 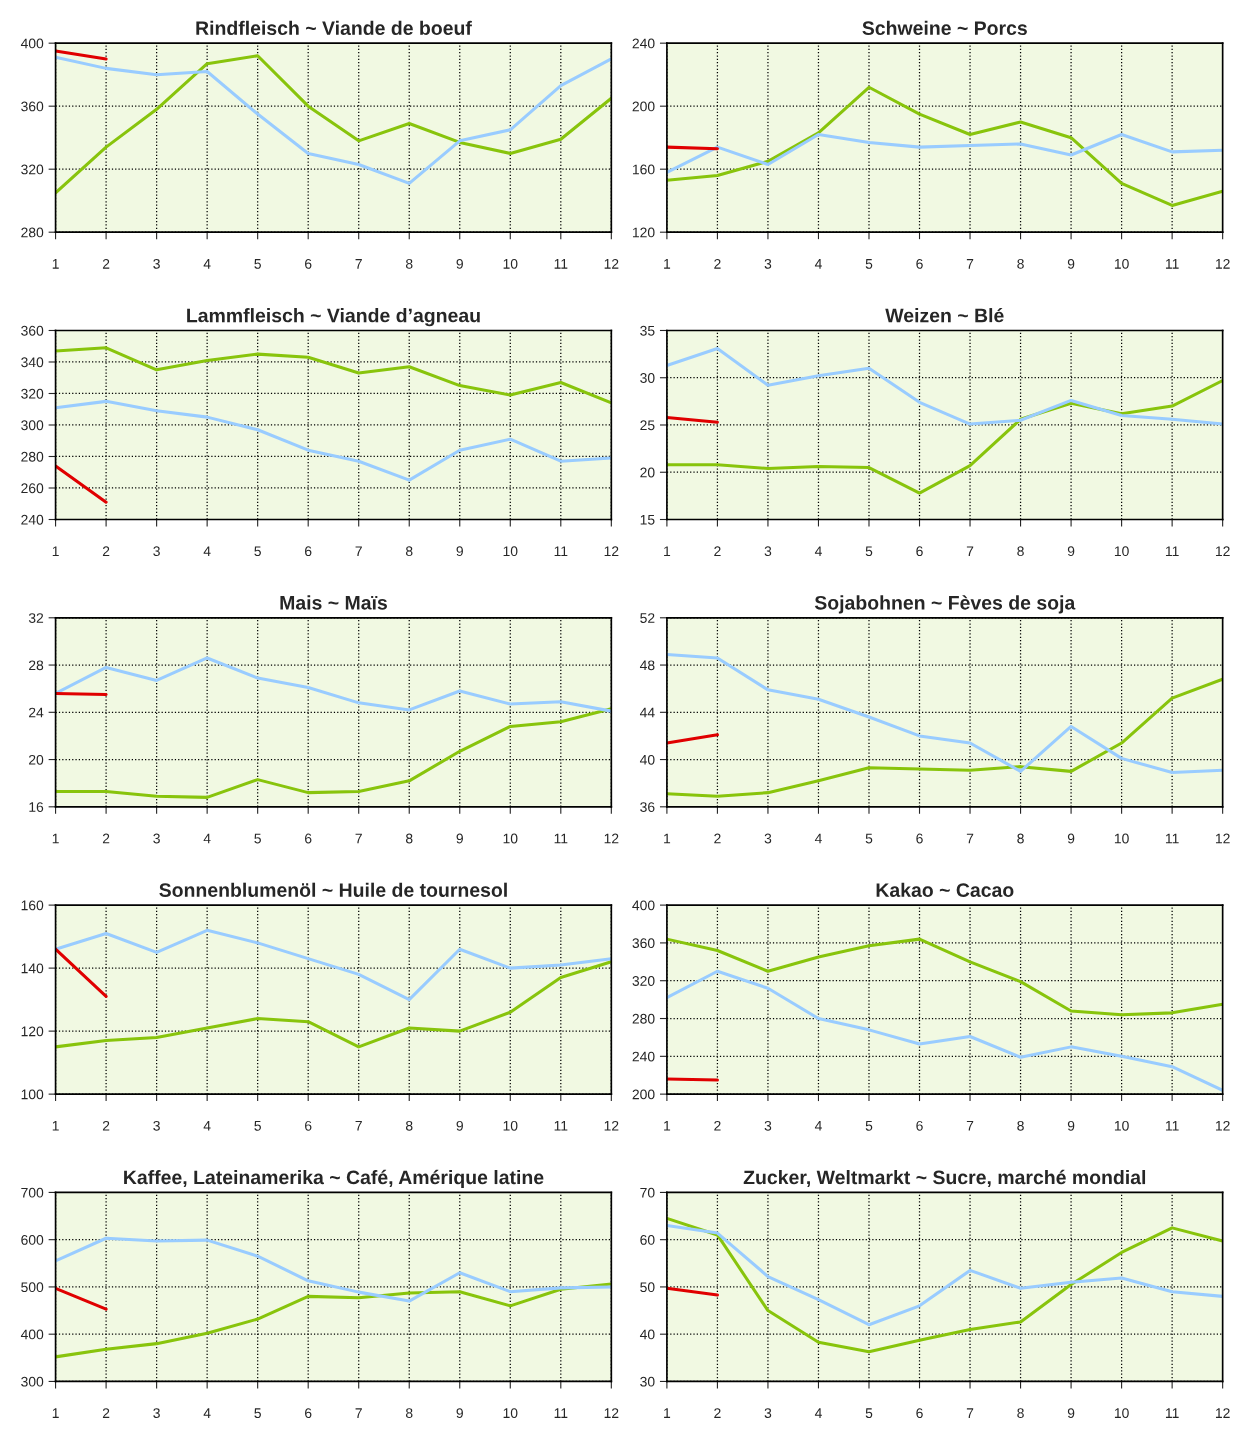 What do you see at coordinates (36, 759) in the screenshot?
I see `y-tick-label: 20` at bounding box center [36, 759].